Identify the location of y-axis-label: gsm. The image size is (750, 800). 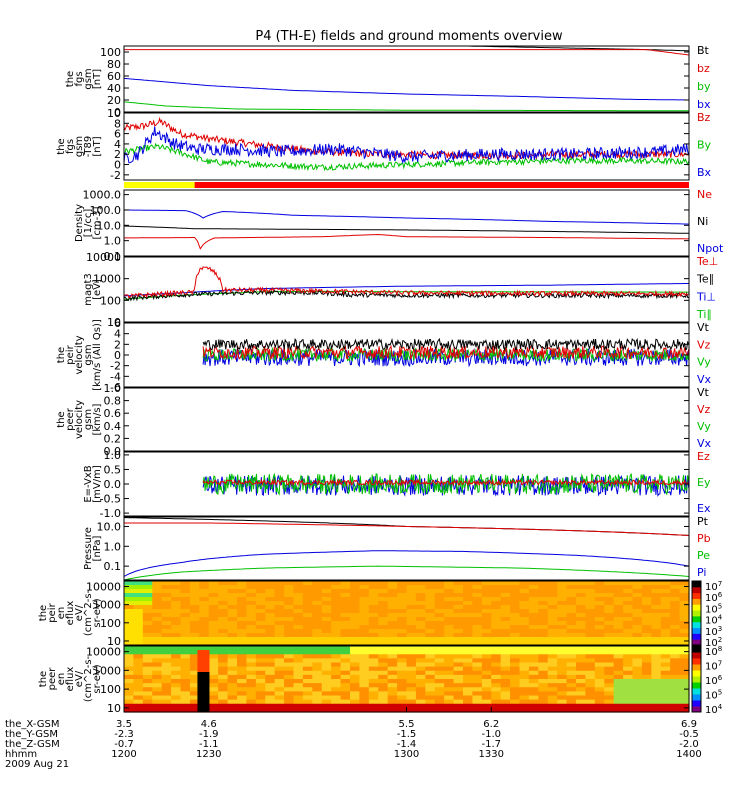
(88, 78).